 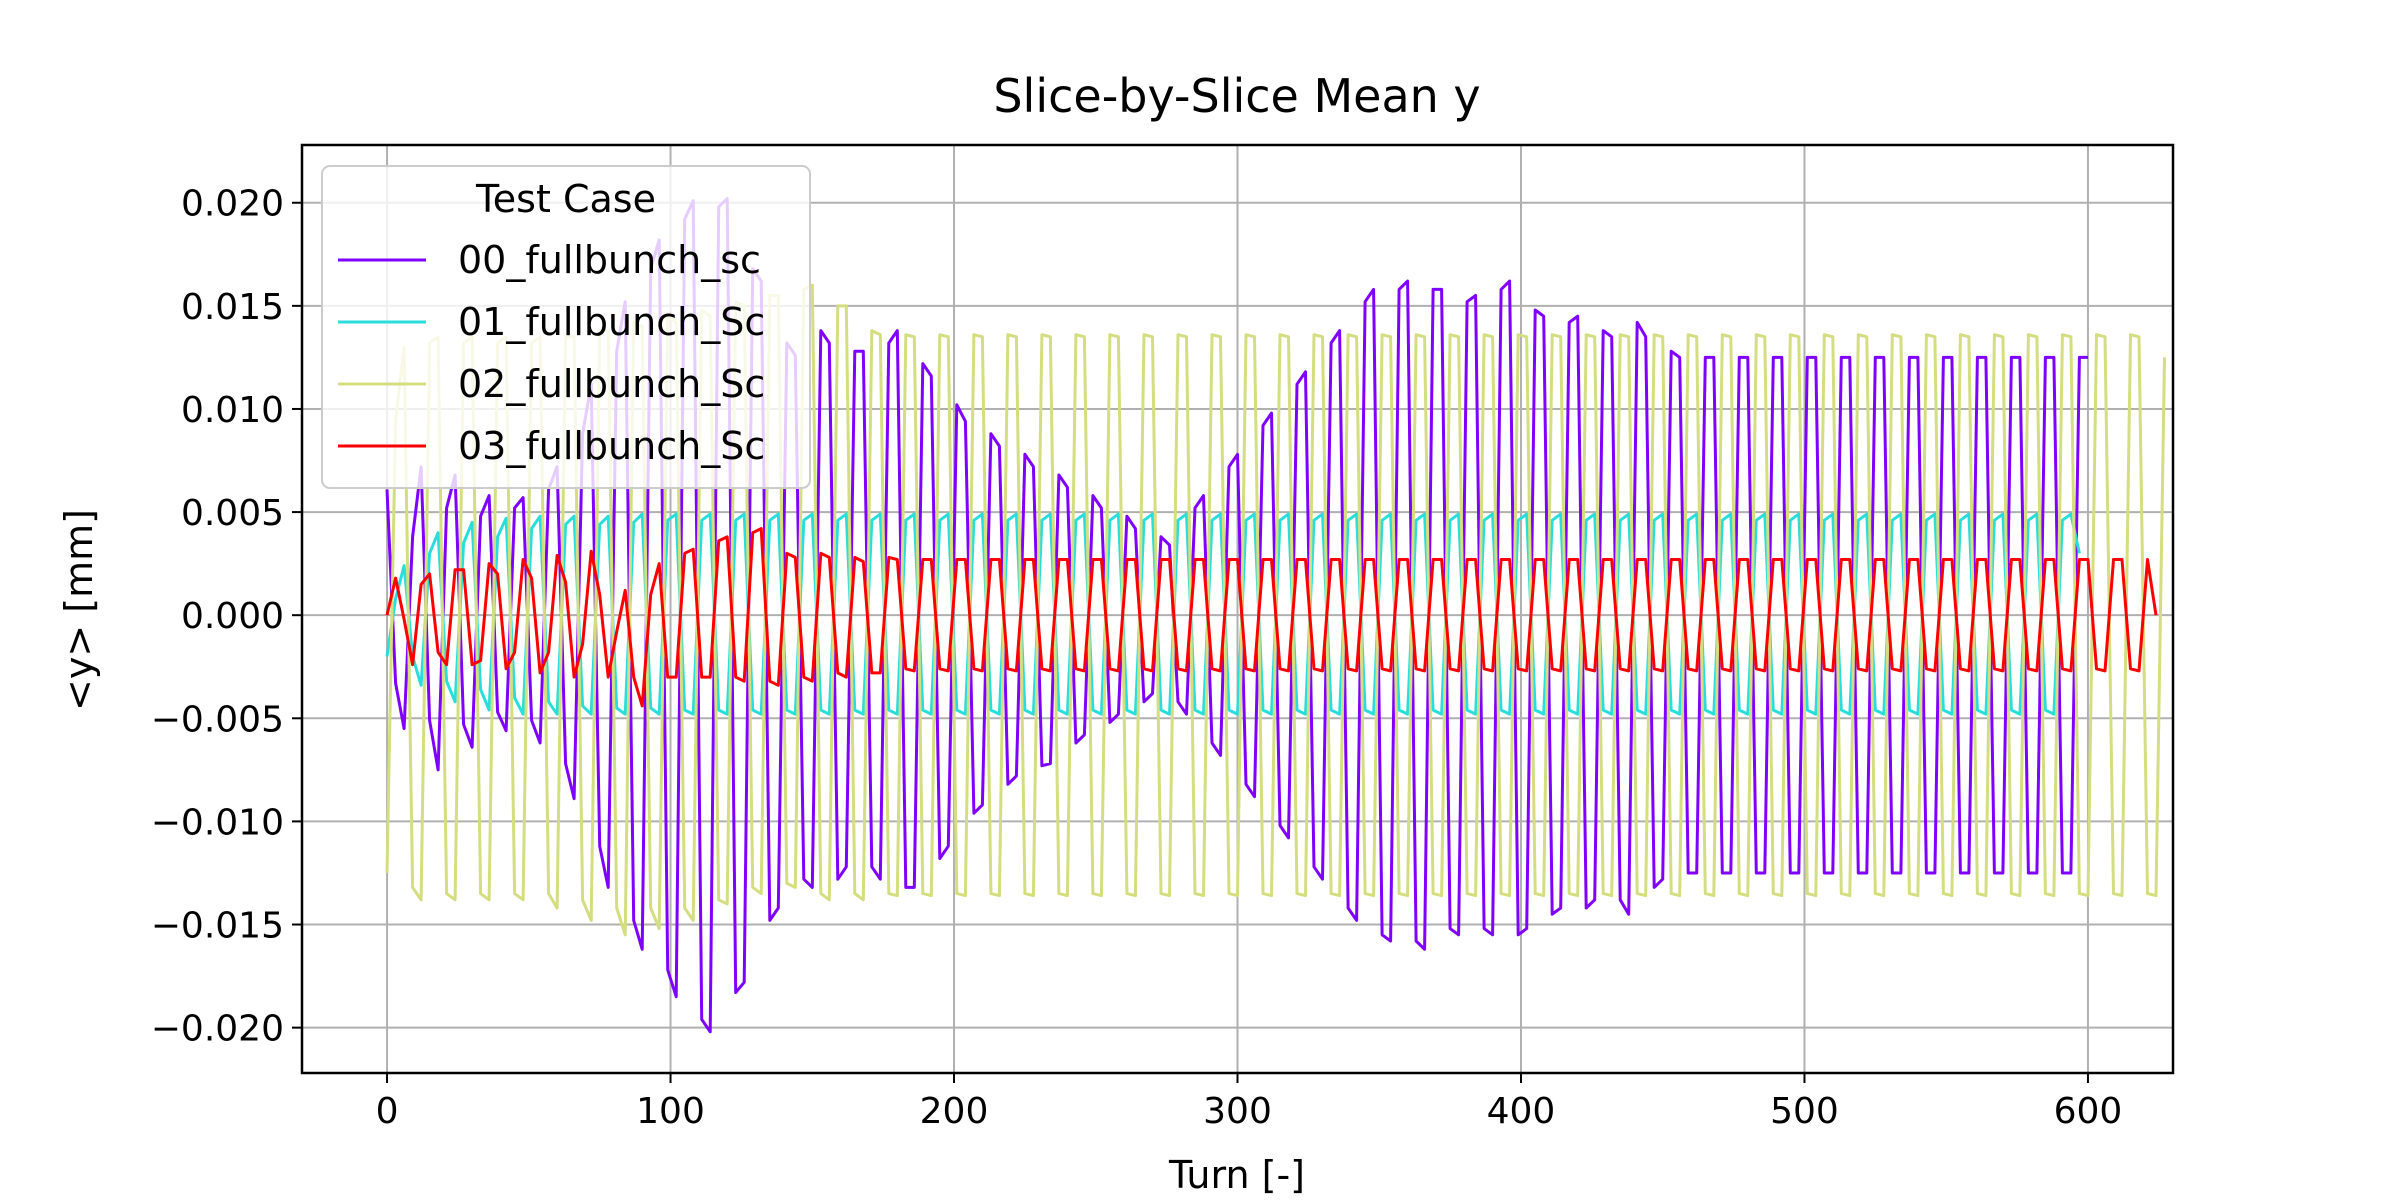 What do you see at coordinates (611, 446) in the screenshot?
I see `legend-label: 03_fullbunch_Sc` at bounding box center [611, 446].